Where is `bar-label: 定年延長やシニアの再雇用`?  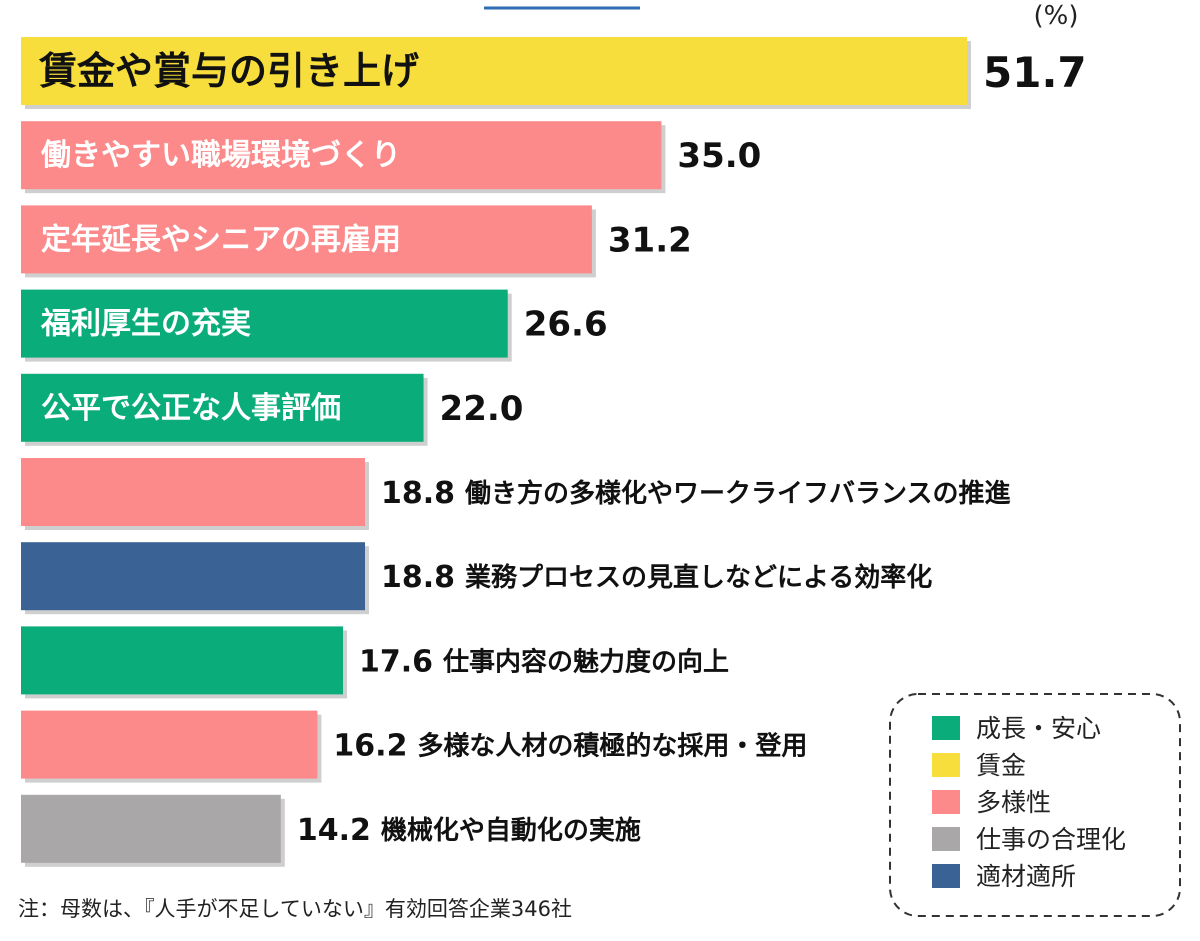 bar-label: 定年延長やシニアの再雇用 is located at coordinates (221, 239).